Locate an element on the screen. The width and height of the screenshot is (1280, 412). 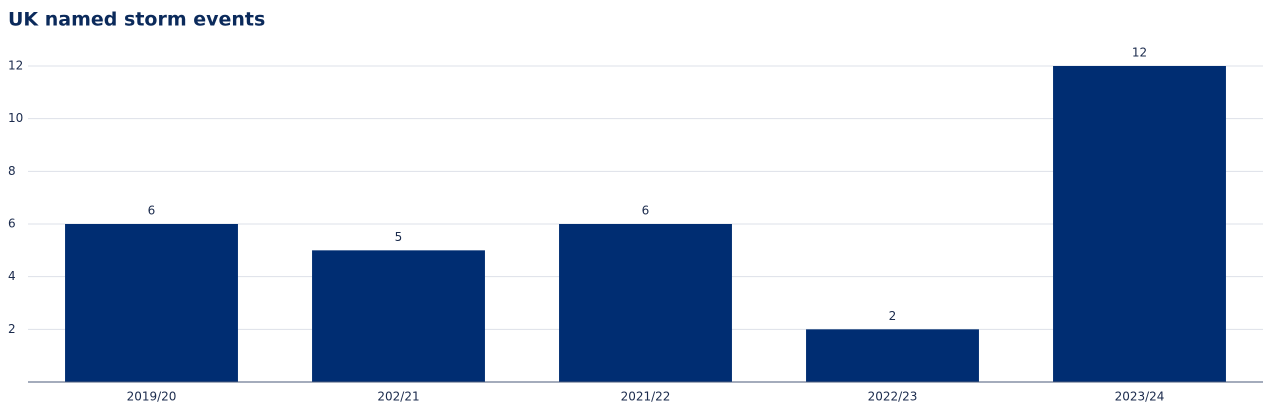
data-label: 2 is located at coordinates (893, 316).